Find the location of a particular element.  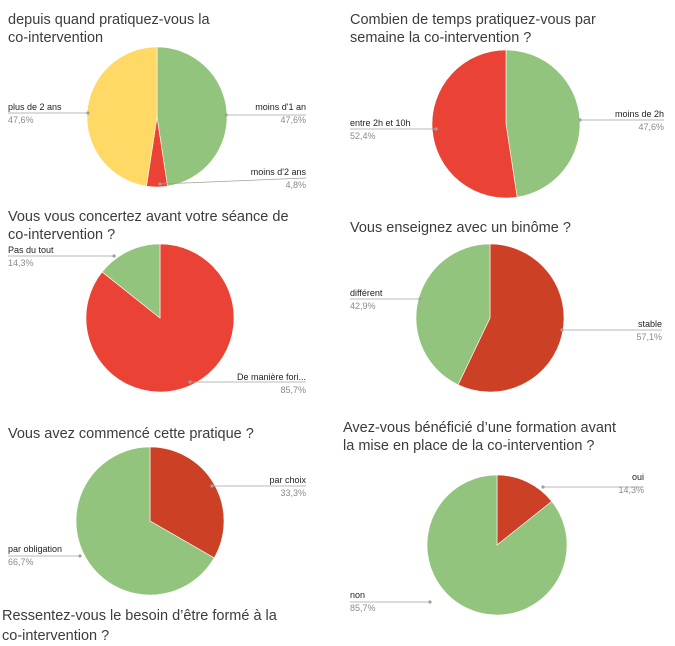

chart-4-slice-2-percent: 42,9% is located at coordinates (363, 306).